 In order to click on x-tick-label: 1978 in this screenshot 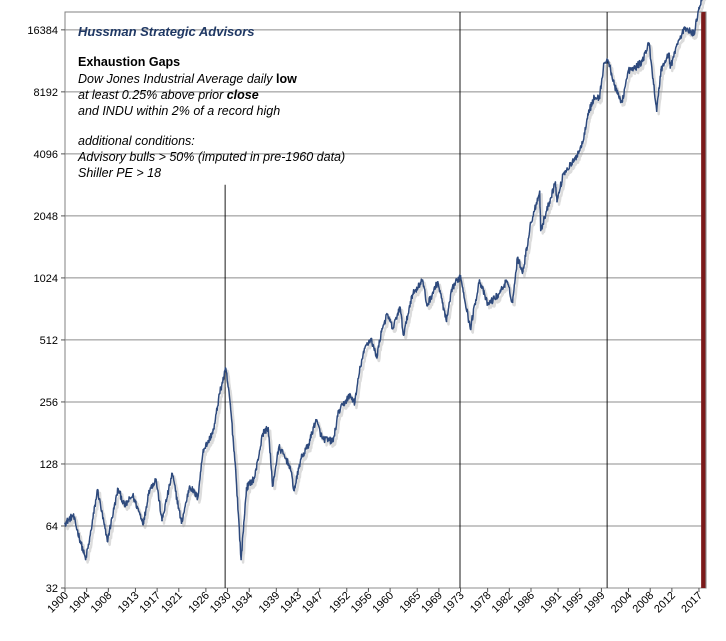, I will do `click(481, 603)`.